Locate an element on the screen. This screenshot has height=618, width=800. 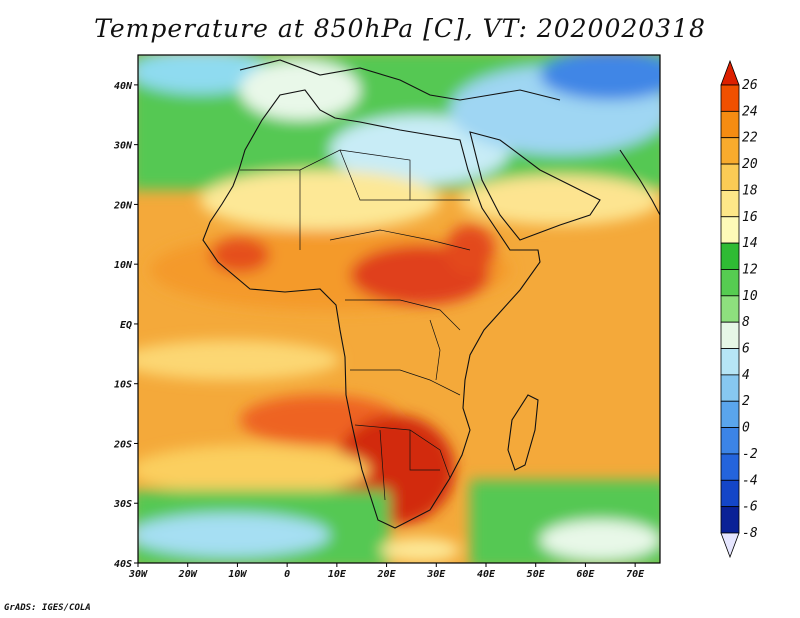
colorbar-level-label: 14 is located at coordinates (750, 243).